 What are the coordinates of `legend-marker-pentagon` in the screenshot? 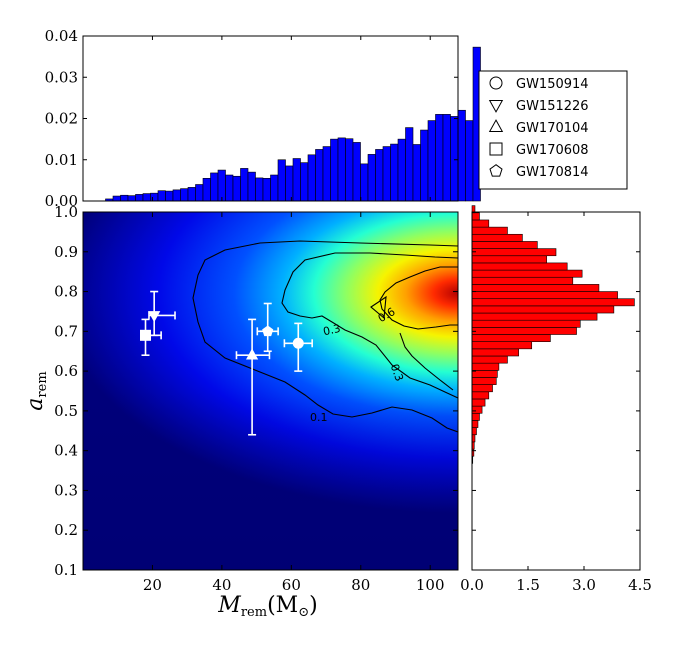 It's located at (496, 170).